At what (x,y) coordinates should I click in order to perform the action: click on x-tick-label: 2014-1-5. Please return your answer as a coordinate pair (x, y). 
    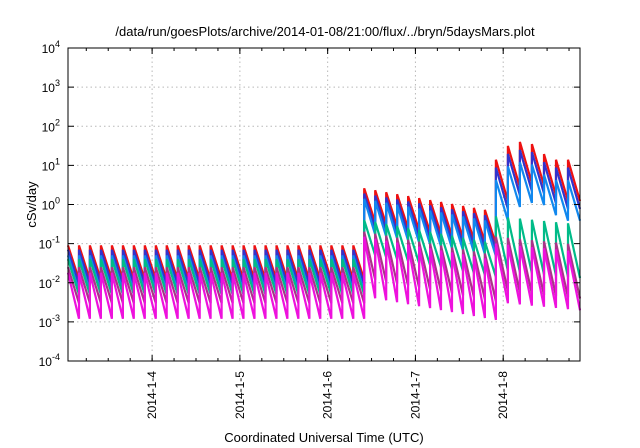
    Looking at the image, I should click on (240, 395).